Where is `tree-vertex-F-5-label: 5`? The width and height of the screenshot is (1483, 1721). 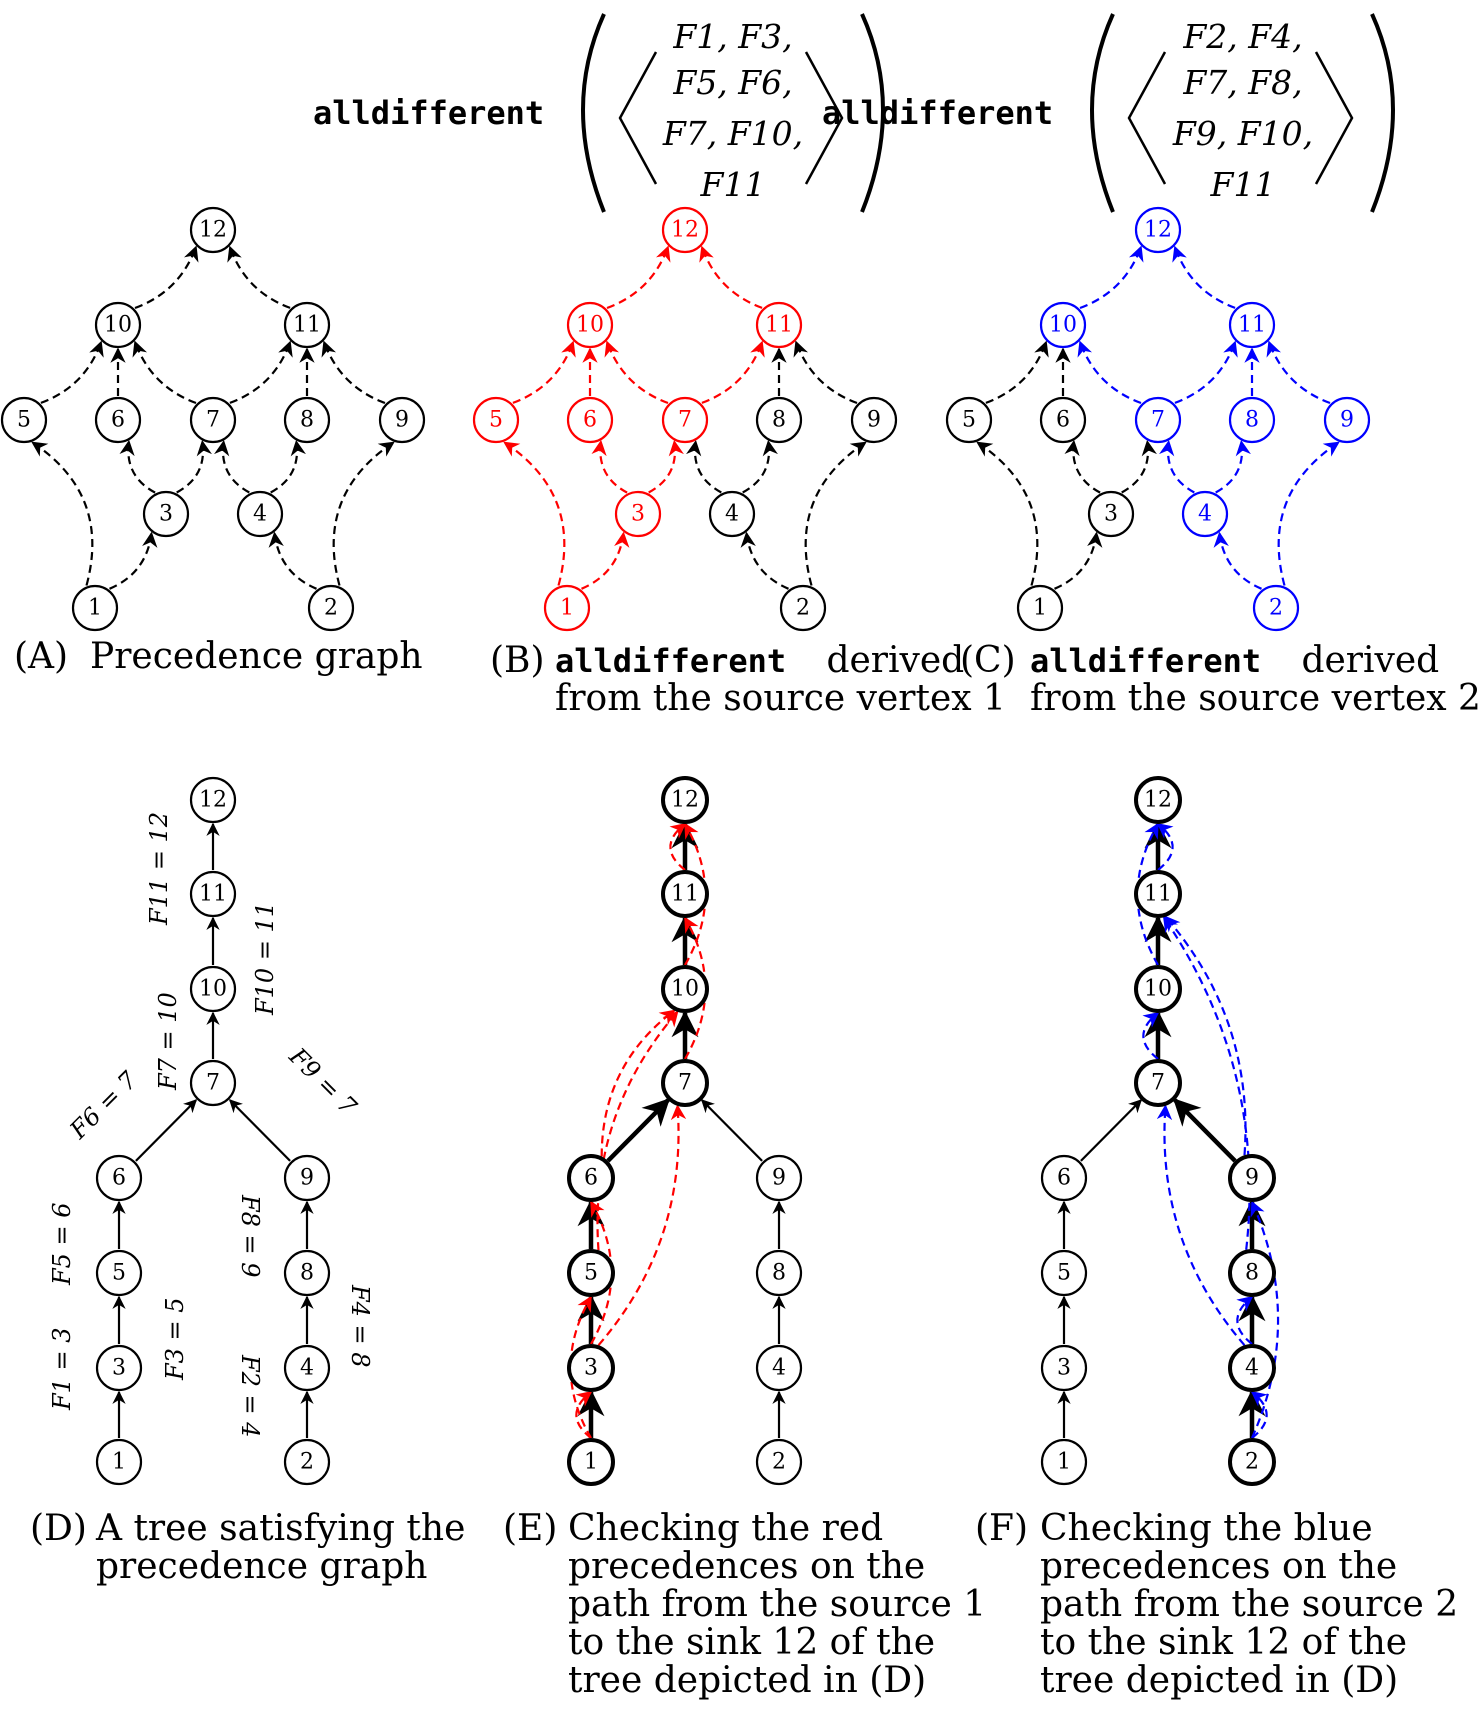 tree-vertex-F-5-label: 5 is located at coordinates (1064, 1273).